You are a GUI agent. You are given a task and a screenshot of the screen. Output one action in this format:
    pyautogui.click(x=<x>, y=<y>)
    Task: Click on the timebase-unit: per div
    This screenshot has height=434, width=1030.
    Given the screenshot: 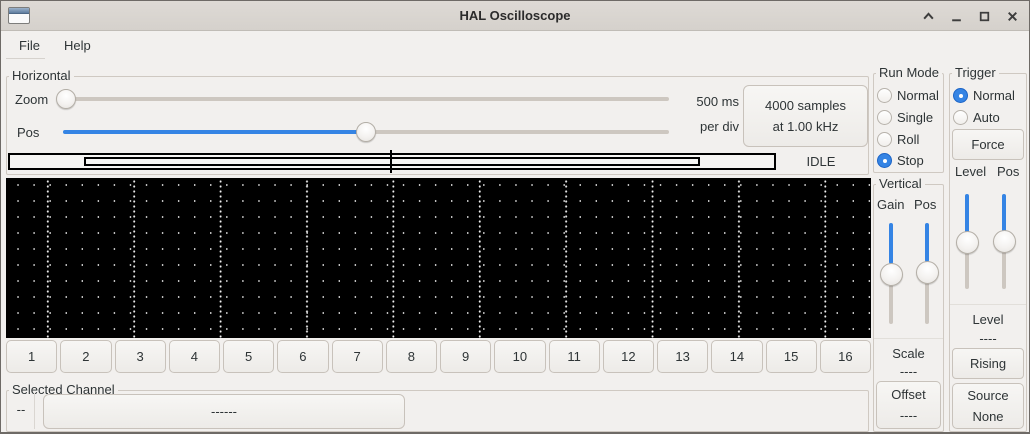 What is the action you would take?
    pyautogui.click(x=719, y=126)
    